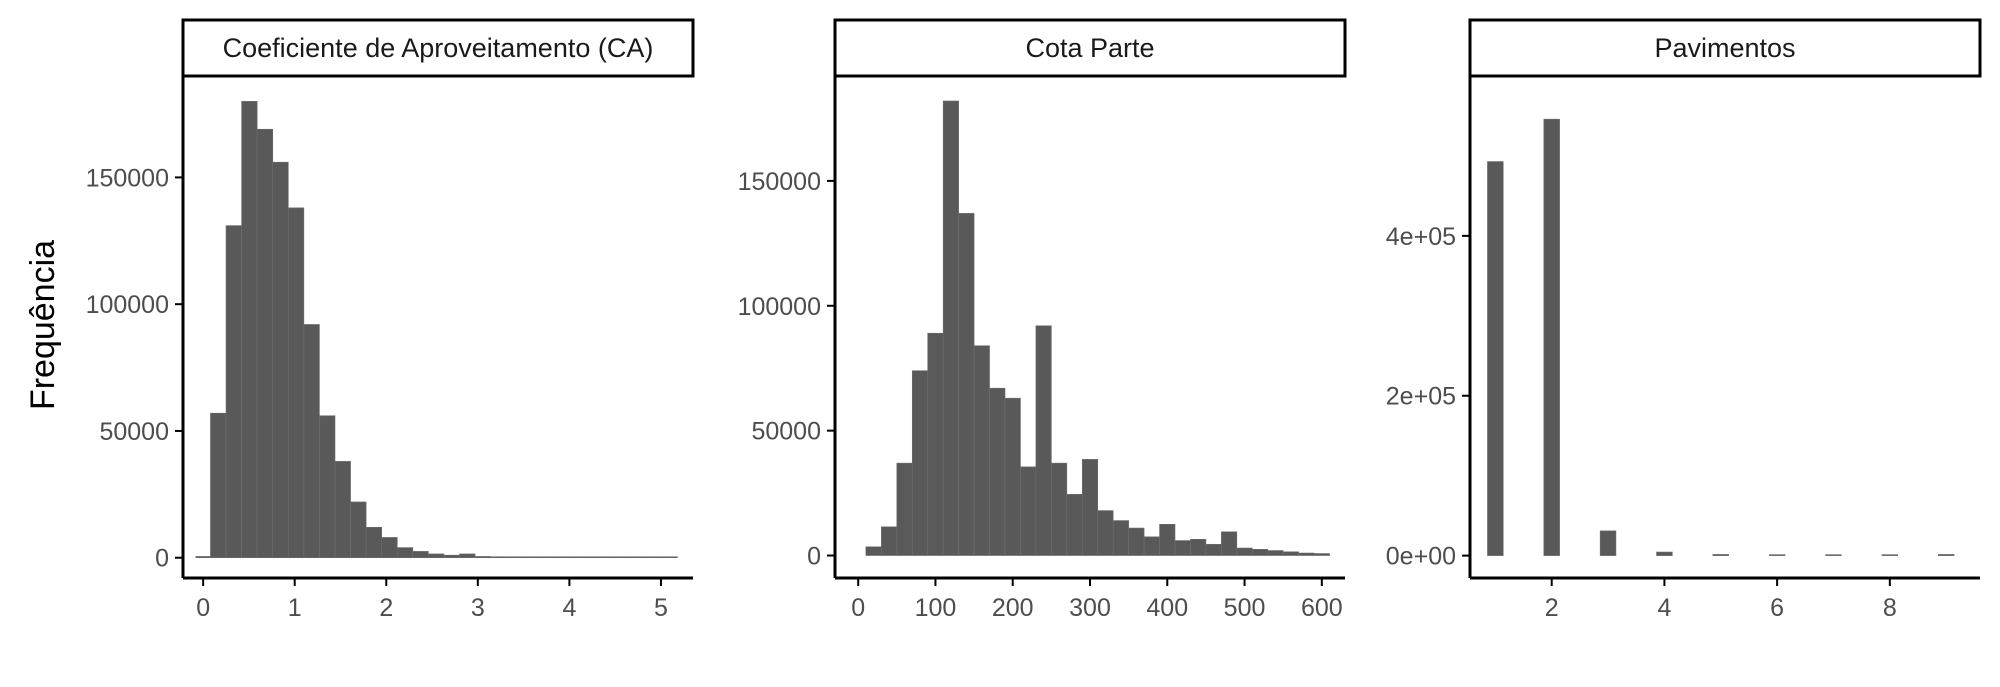 The width and height of the screenshot is (2000, 687). What do you see at coordinates (1090, 48) in the screenshot?
I see `panel-cota-parte-strip` at bounding box center [1090, 48].